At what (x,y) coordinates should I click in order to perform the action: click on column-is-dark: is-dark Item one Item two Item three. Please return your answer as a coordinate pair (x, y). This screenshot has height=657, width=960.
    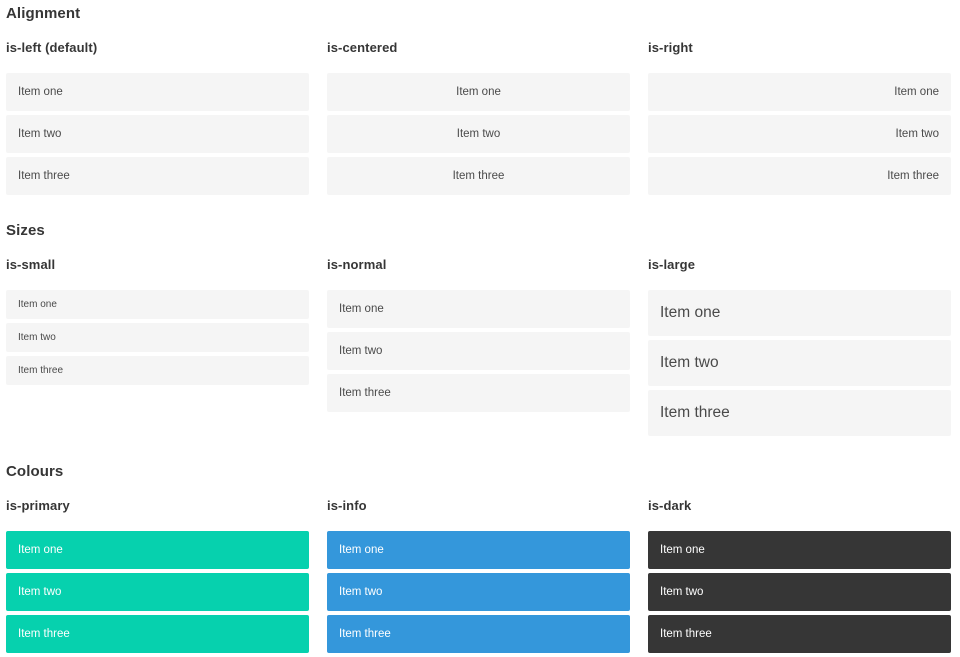
    Looking at the image, I should click on (799, 578).